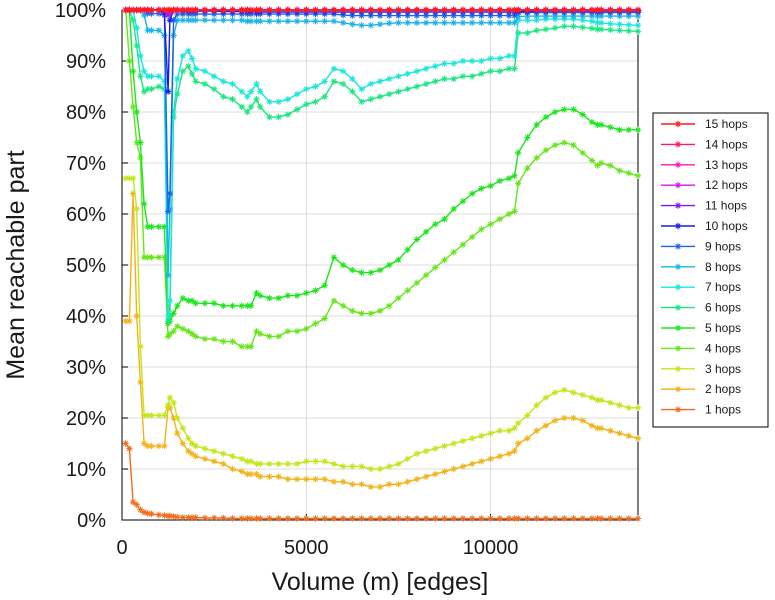  What do you see at coordinates (701, 348) in the screenshot?
I see `legend-item: 4 hops` at bounding box center [701, 348].